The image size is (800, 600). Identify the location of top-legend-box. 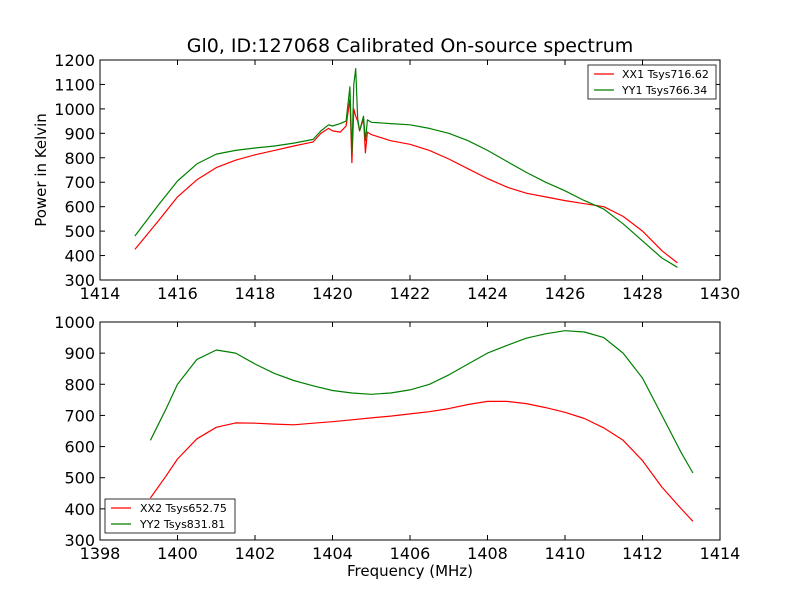
(652, 82).